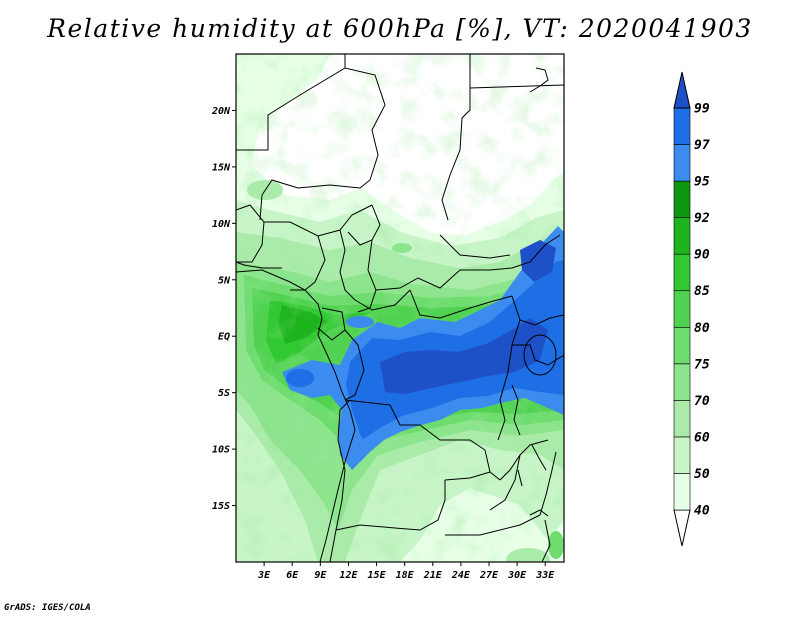 Image resolution: width=800 pixels, height=618 pixels. I want to click on colorbar-under-triangle, so click(682, 528).